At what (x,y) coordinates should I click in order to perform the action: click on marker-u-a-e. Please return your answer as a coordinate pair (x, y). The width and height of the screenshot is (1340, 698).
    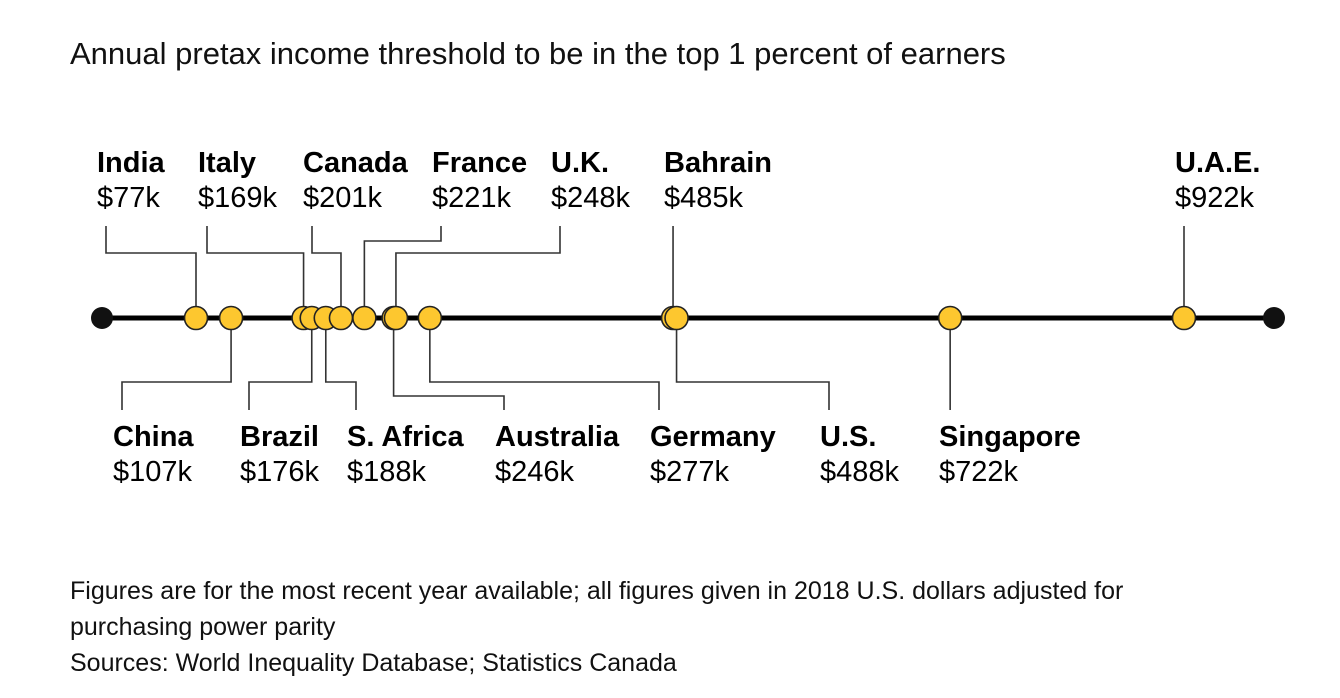
    Looking at the image, I should click on (1184, 318).